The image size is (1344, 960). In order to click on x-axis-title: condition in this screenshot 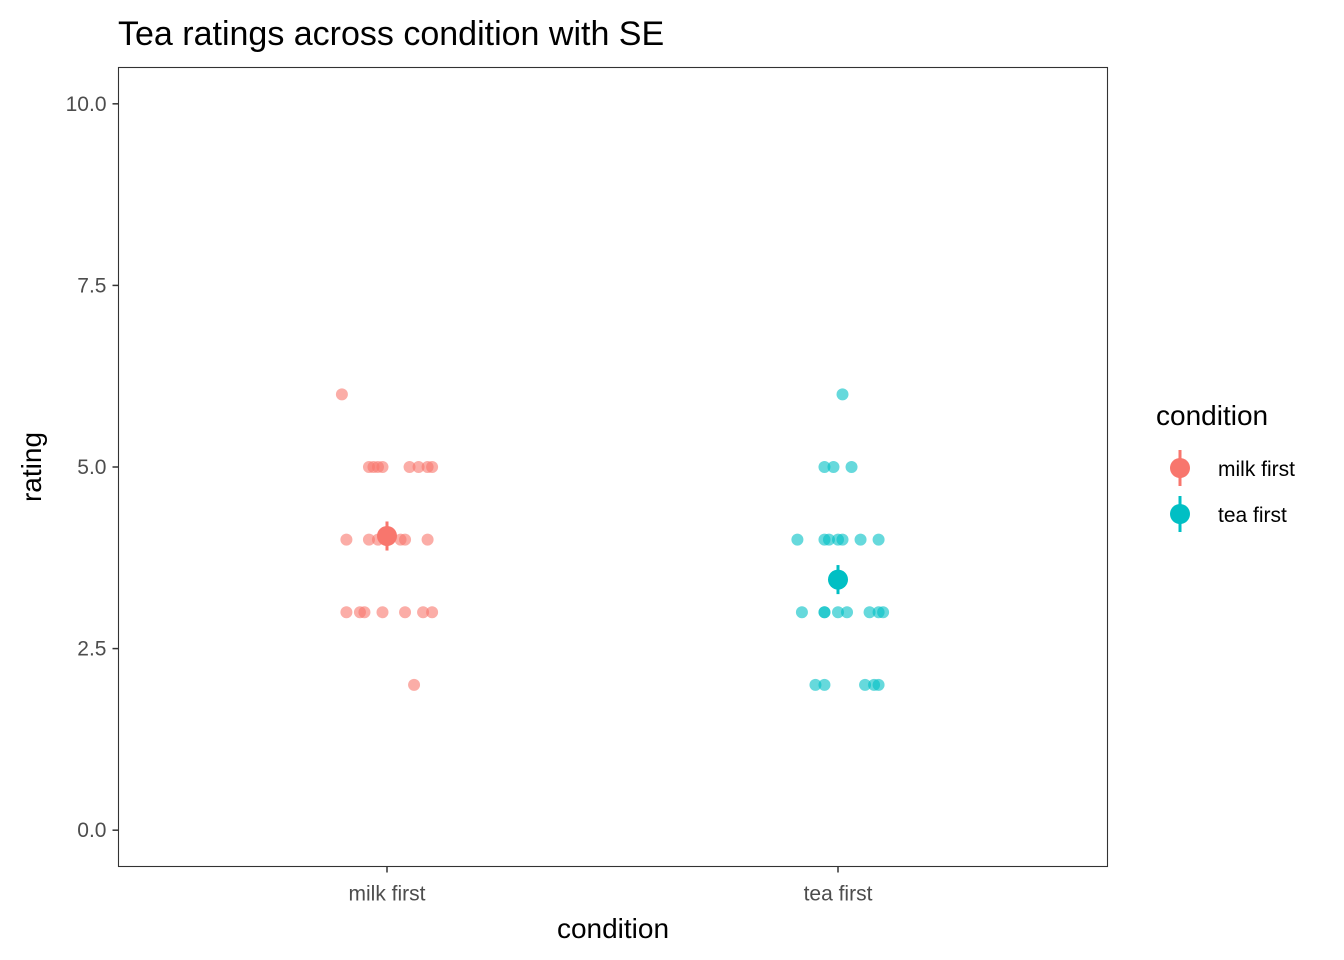, I will do `click(613, 928)`.